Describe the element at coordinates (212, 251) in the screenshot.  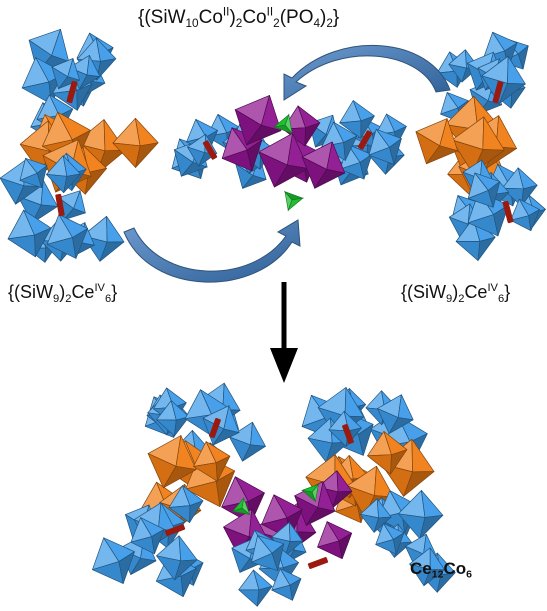
I see `curved-arrow-lower` at that location.